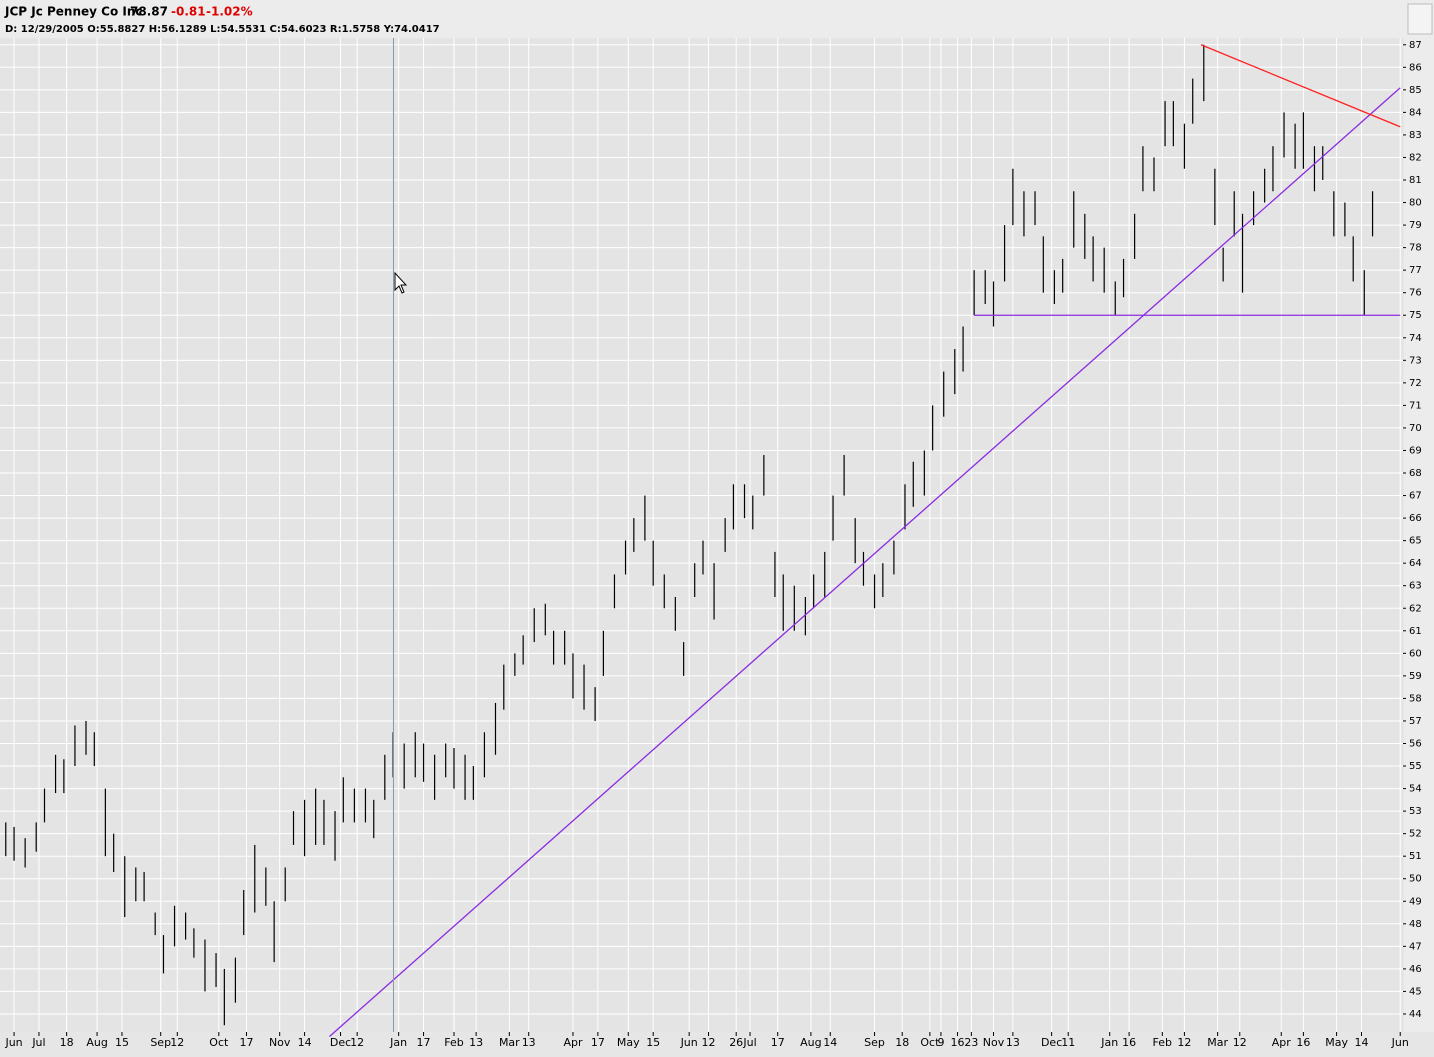 The height and width of the screenshot is (1057, 1434). What do you see at coordinates (1415, 293) in the screenshot?
I see `y-tick-label: 76` at bounding box center [1415, 293].